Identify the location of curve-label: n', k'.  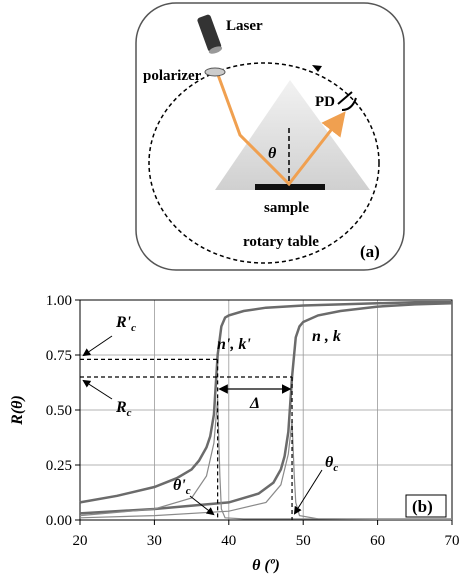
(234, 344).